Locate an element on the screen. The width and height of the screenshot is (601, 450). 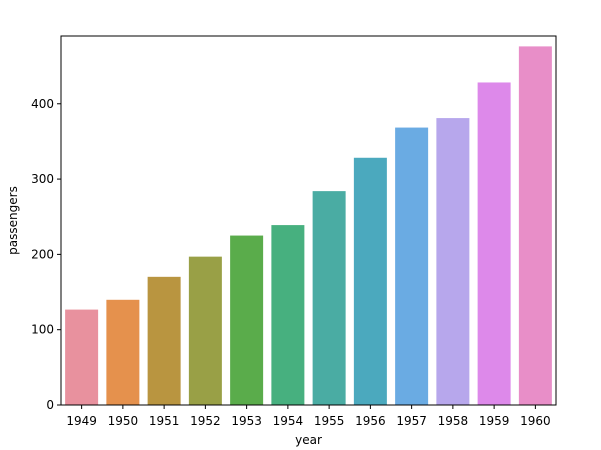
bar-1958 is located at coordinates (453, 261).